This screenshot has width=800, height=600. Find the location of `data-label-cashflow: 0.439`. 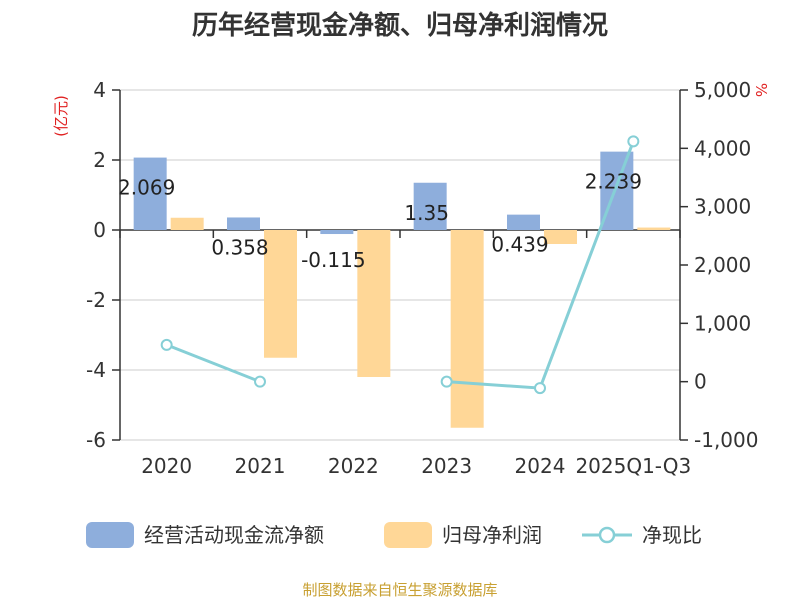

data-label-cashflow: 0.439 is located at coordinates (519, 245).